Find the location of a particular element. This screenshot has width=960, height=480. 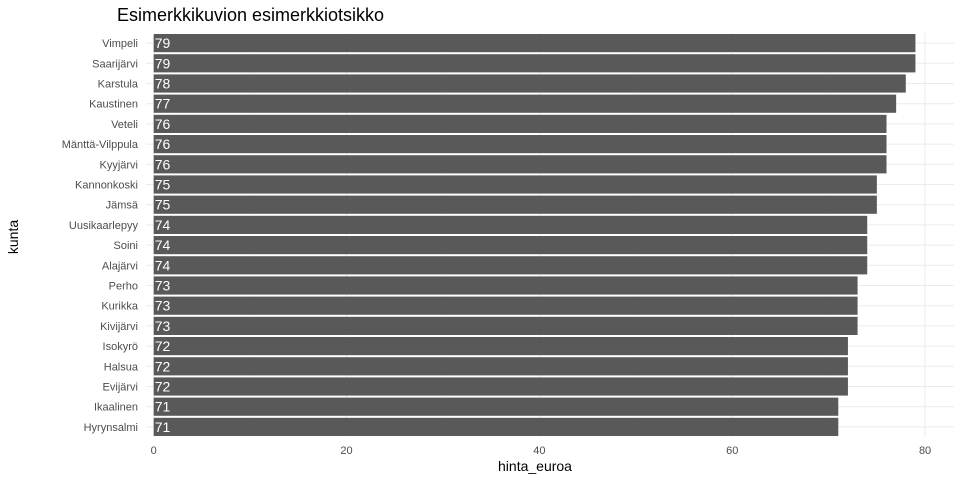

y-axis-title: kunta is located at coordinates (13, 237).